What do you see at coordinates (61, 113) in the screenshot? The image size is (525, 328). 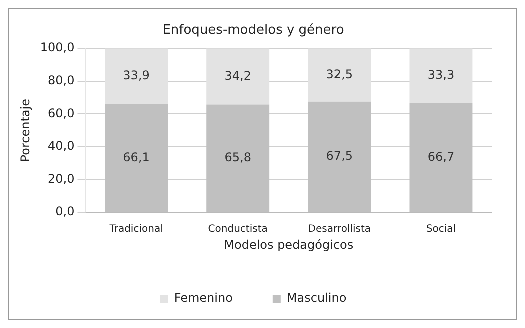 I see `y-tick-label: 60,0` at bounding box center [61, 113].